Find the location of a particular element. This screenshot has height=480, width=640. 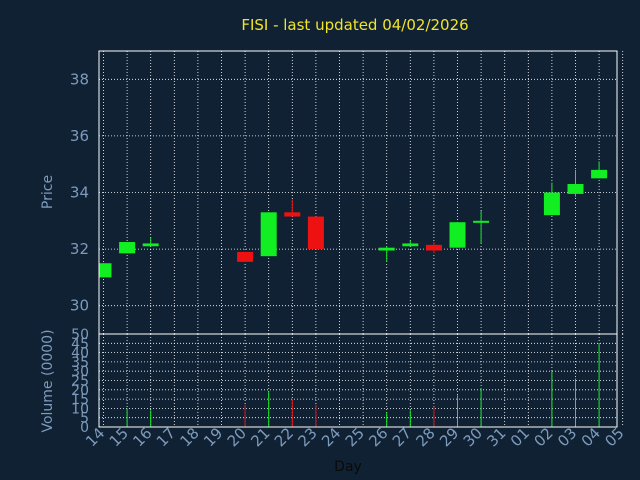

volume-y-tick-label: 20 is located at coordinates (80, 391).